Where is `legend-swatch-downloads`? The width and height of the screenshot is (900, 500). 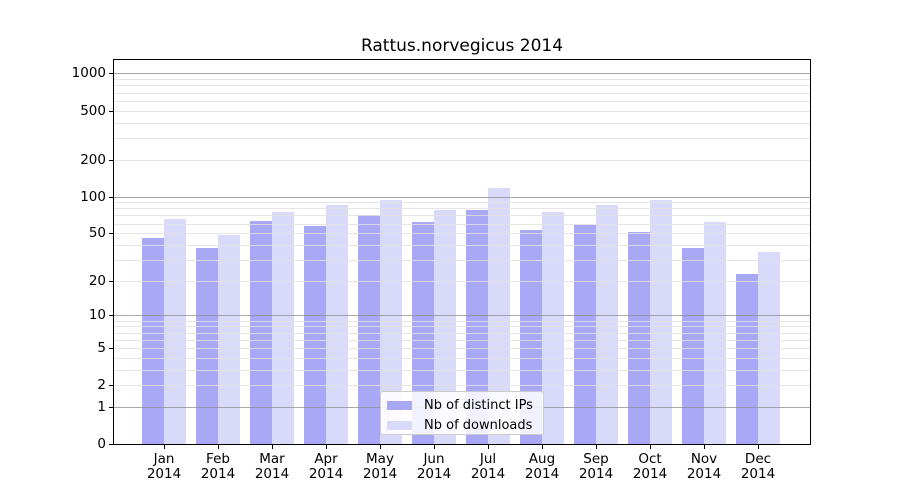
legend-swatch-downloads is located at coordinates (399, 425).